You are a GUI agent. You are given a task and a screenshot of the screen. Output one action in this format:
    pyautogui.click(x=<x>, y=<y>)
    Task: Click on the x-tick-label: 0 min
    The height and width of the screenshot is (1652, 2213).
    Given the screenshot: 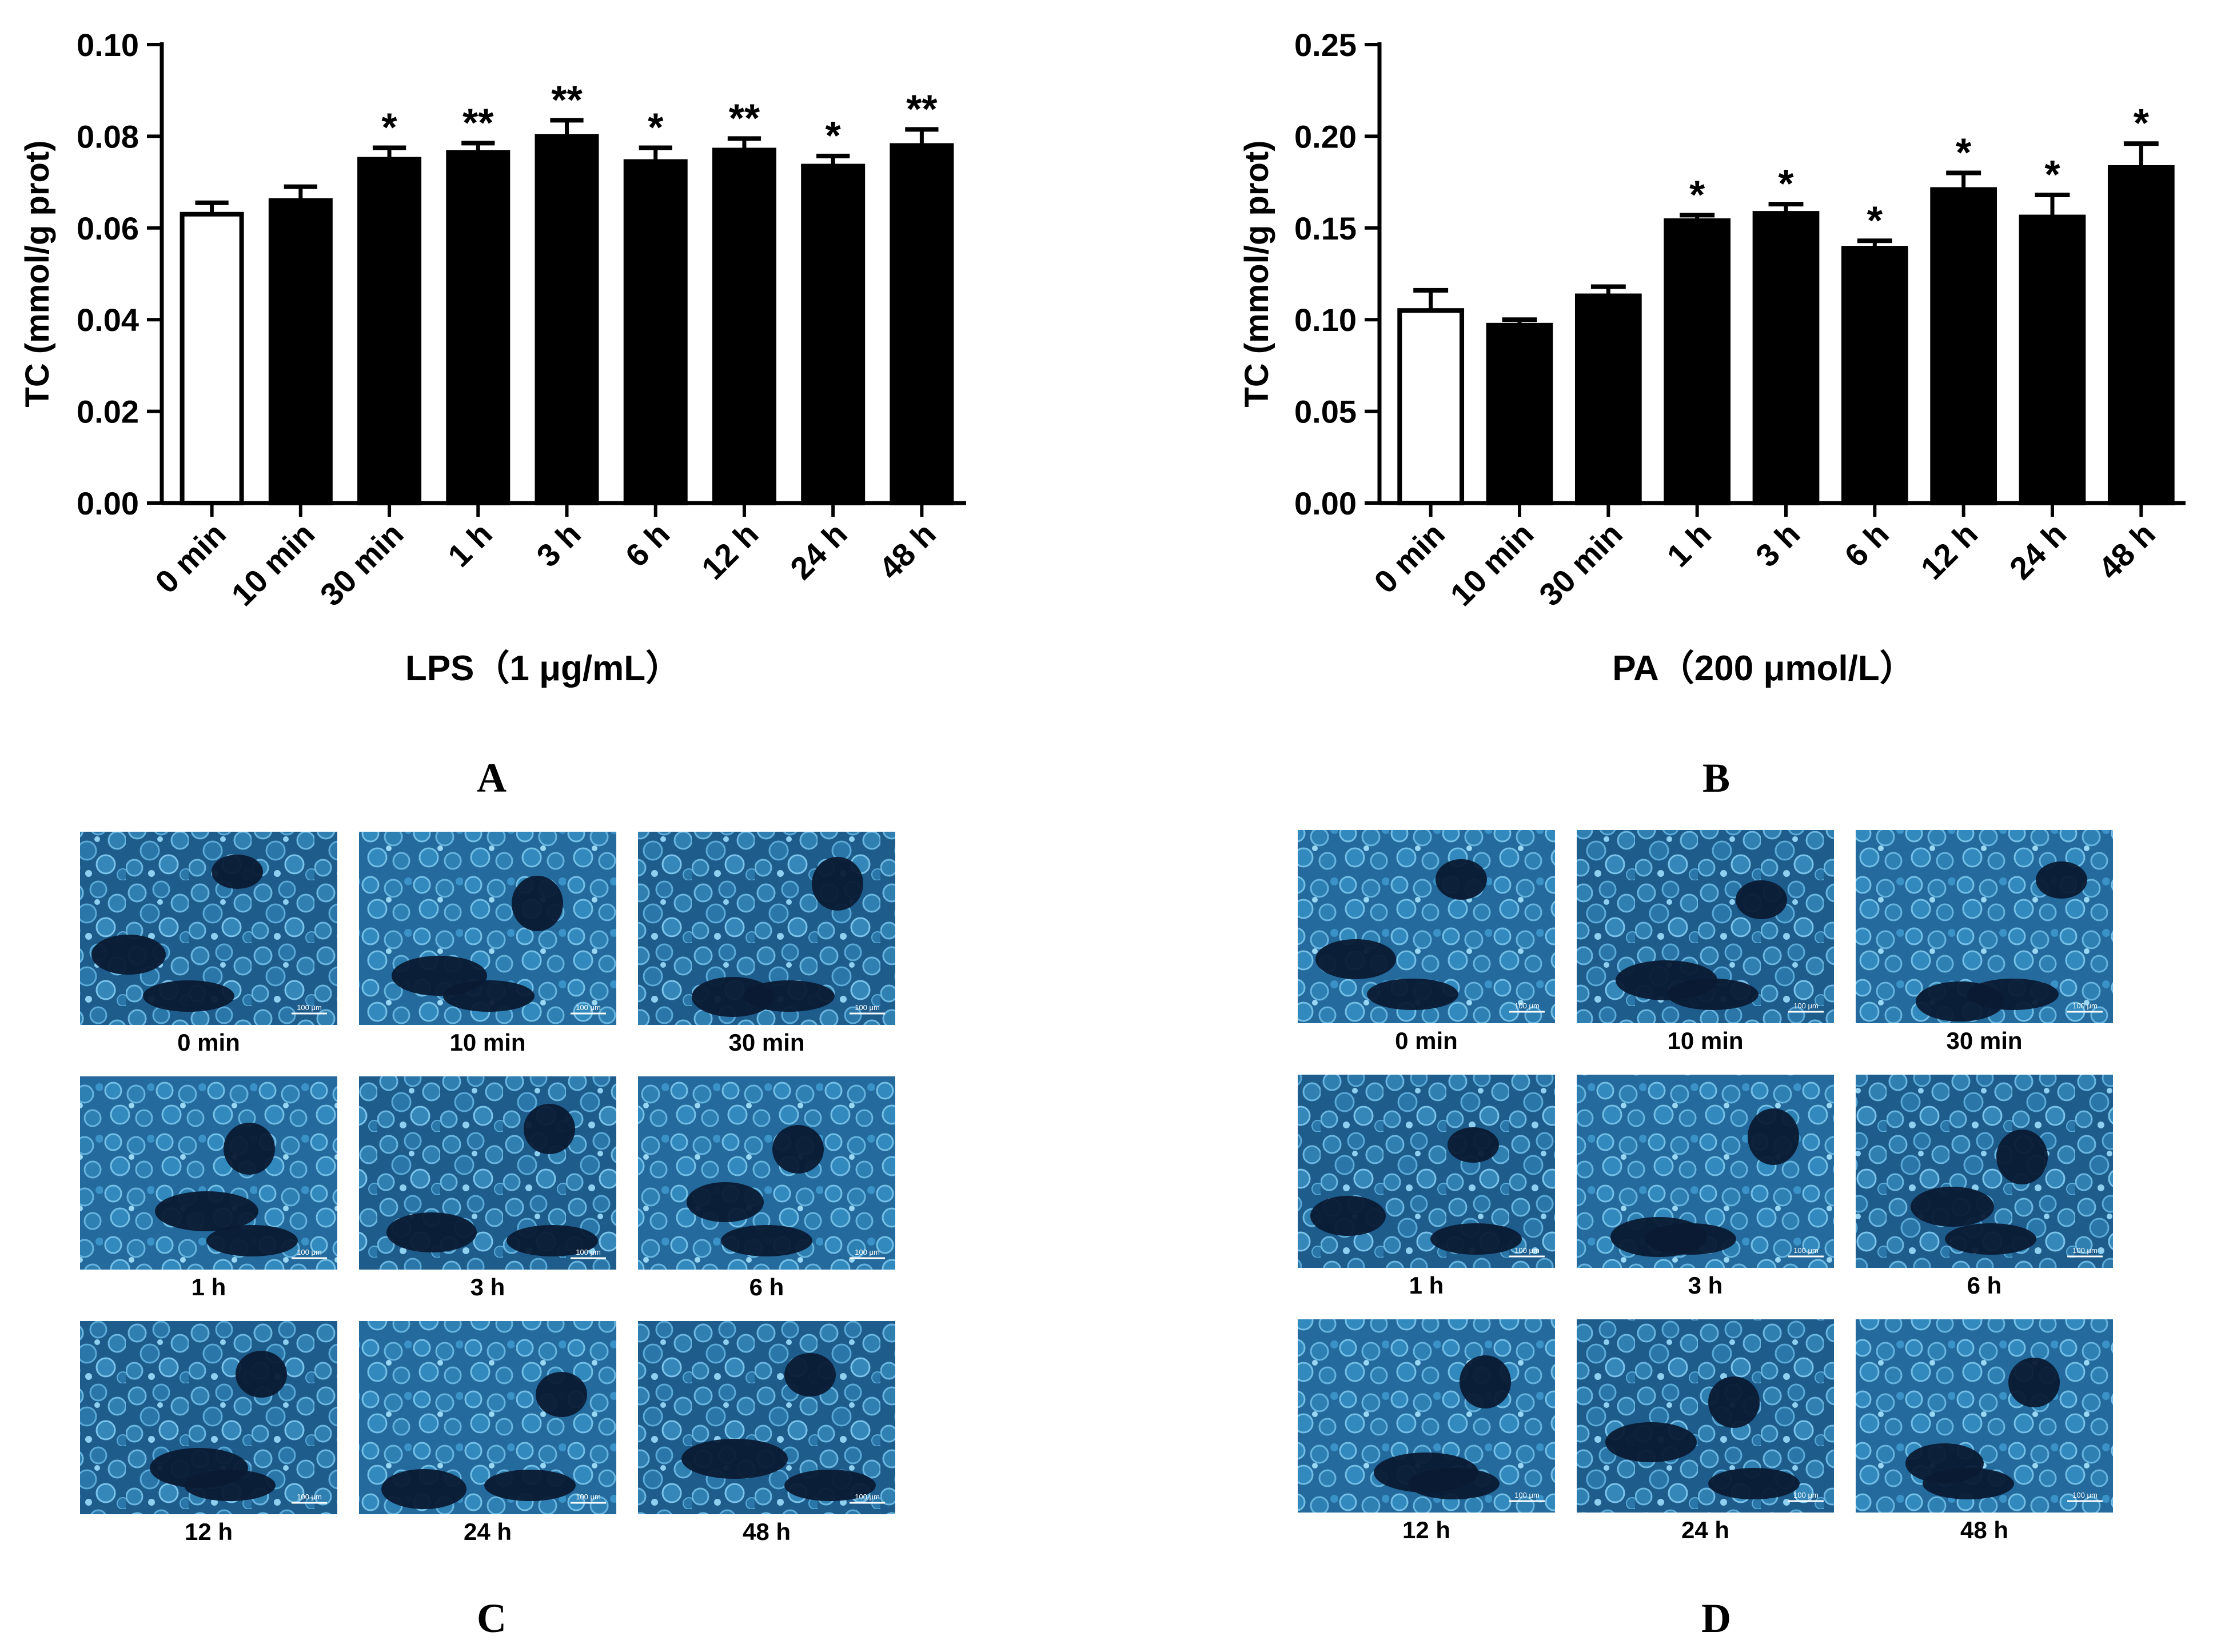 What is the action you would take?
    pyautogui.click(x=190, y=558)
    